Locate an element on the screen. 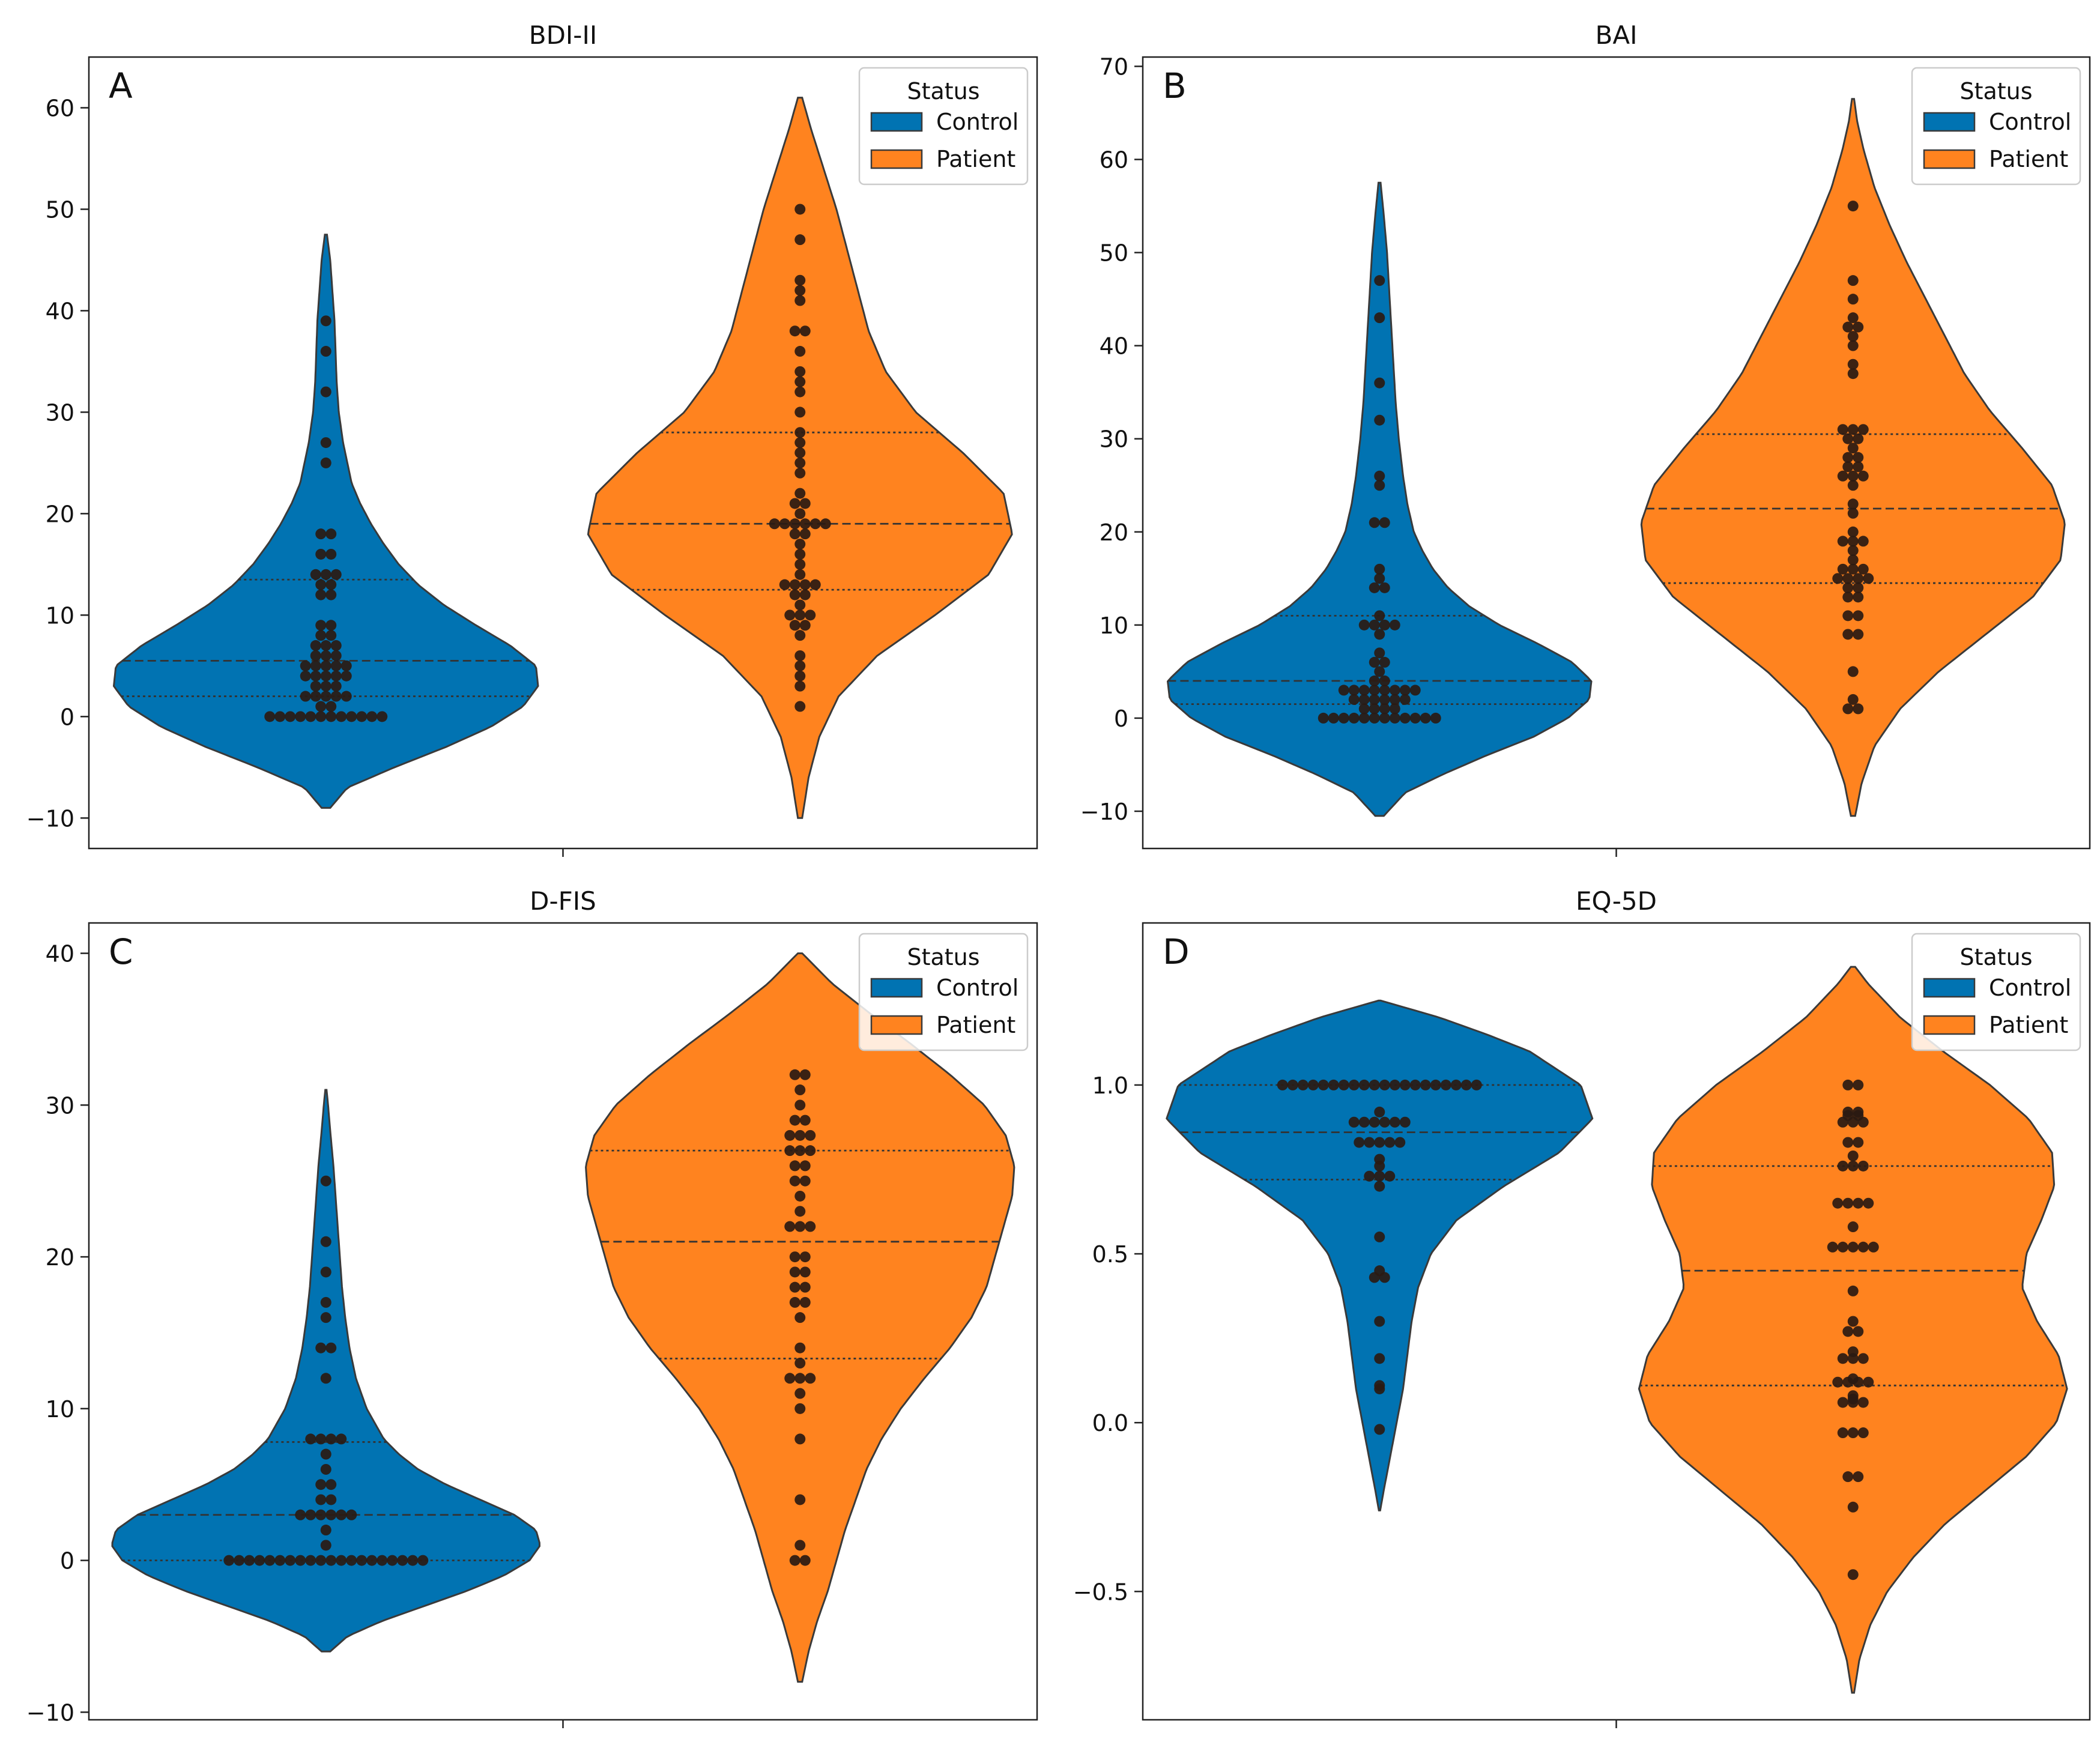 The width and height of the screenshot is (2100, 1739). panel-title: BDI-II is located at coordinates (563, 35).